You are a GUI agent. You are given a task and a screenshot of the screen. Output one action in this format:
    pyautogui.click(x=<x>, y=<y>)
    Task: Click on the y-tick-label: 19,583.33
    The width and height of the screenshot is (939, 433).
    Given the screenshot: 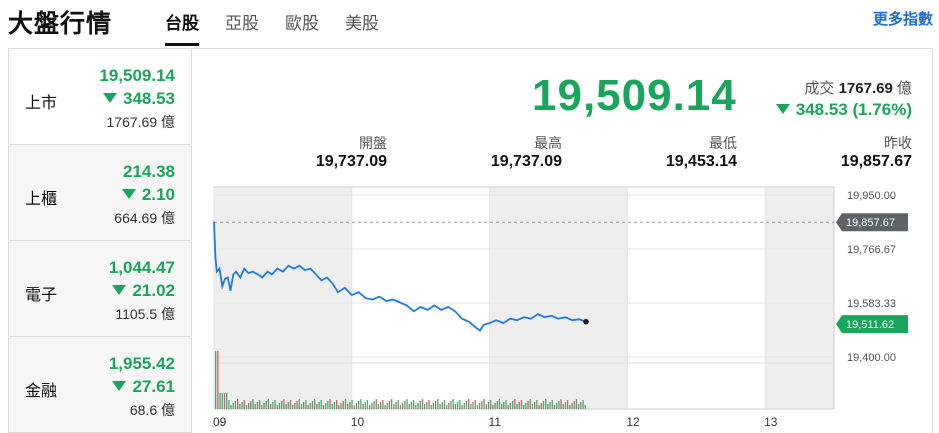 What is the action you would take?
    pyautogui.click(x=871, y=304)
    